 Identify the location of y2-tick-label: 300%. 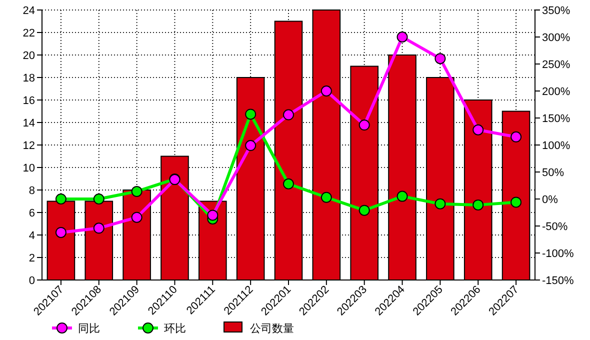
(556, 38).